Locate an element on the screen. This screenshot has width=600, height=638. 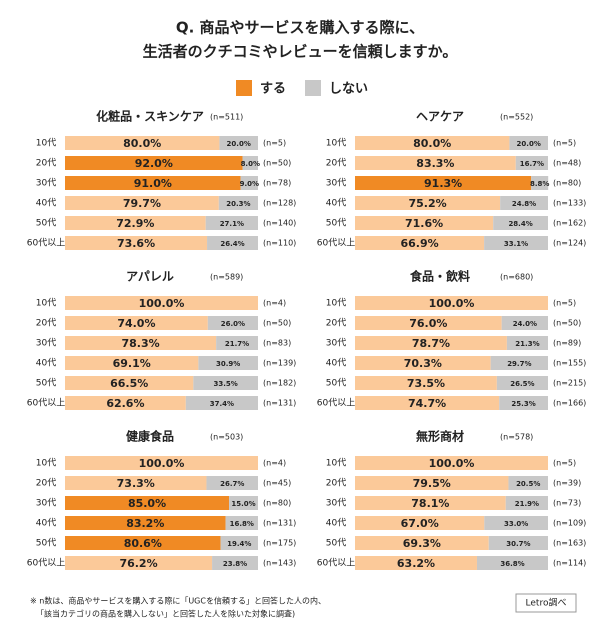
n-label: (n=83) is located at coordinates (277, 343).